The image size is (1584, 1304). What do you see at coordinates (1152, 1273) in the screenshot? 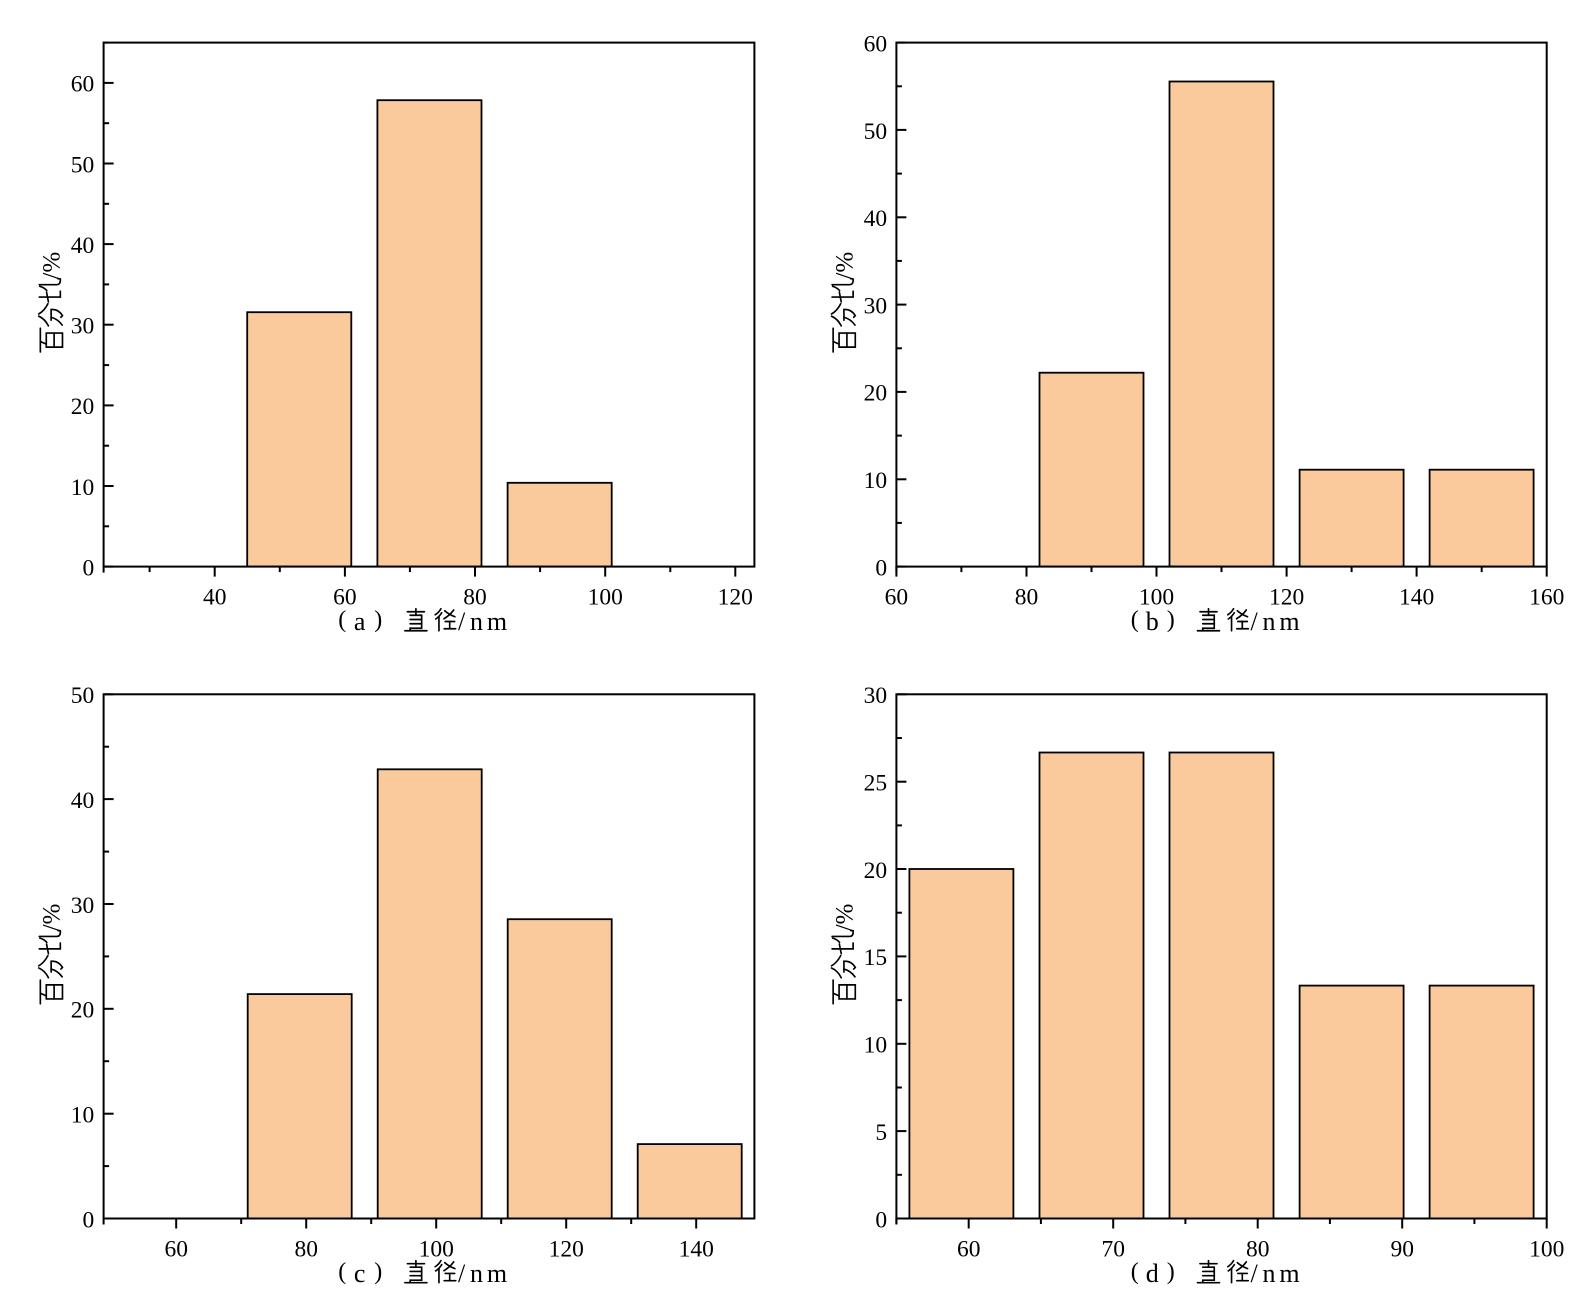
I see `svg-text: d` at bounding box center [1152, 1273].